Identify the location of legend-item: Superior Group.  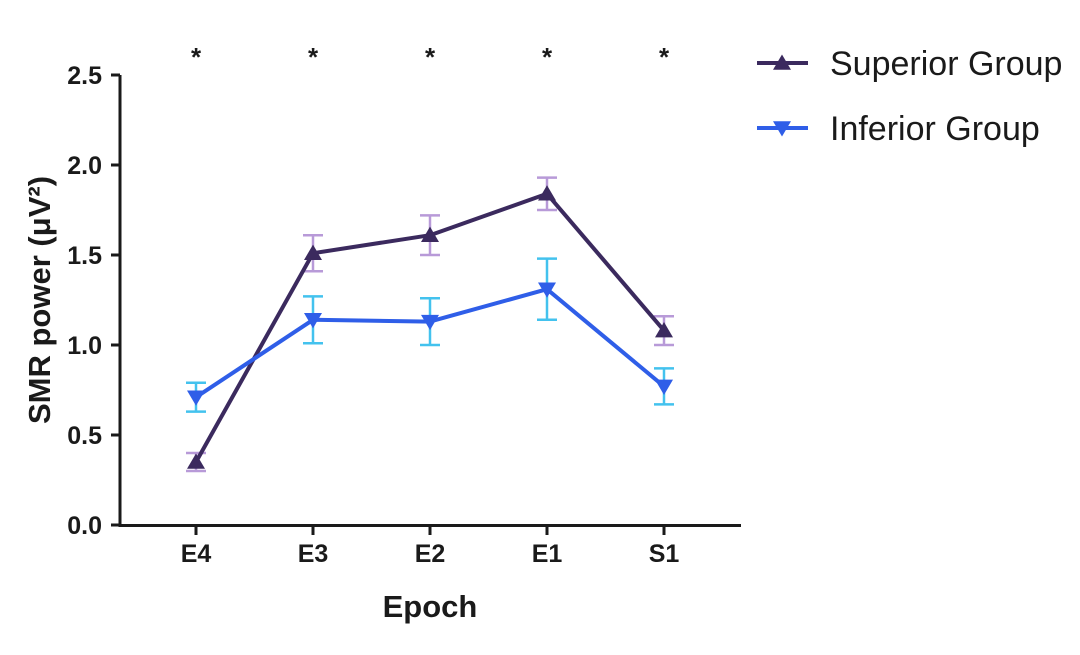
(909, 64).